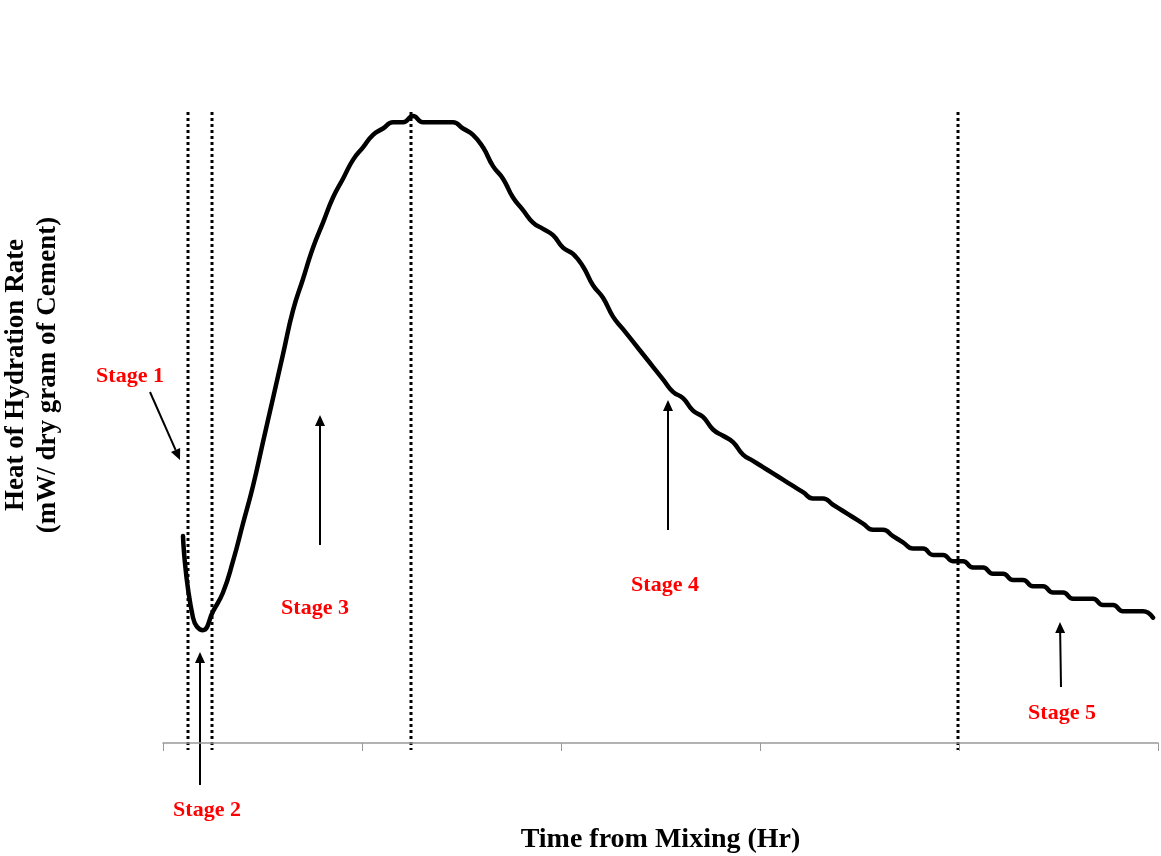  What do you see at coordinates (660, 837) in the screenshot?
I see `x-axis-title: Time from Mixing (Hr)` at bounding box center [660, 837].